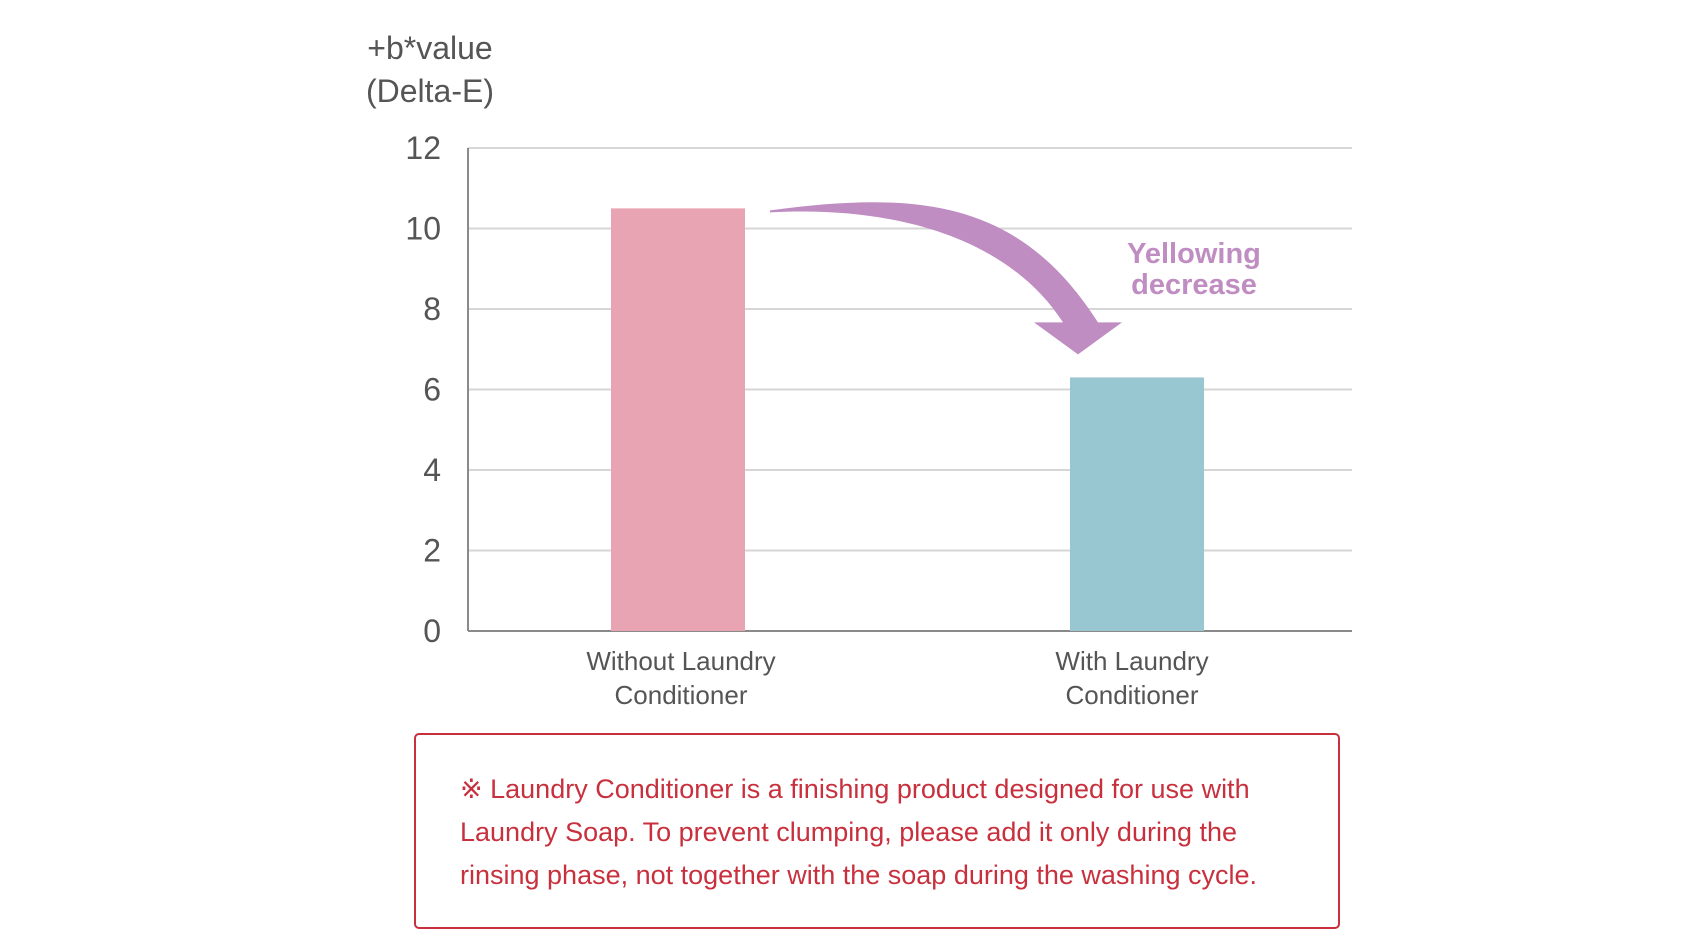  Describe the element at coordinates (432, 390) in the screenshot. I see `y-tick-label: 6` at that location.